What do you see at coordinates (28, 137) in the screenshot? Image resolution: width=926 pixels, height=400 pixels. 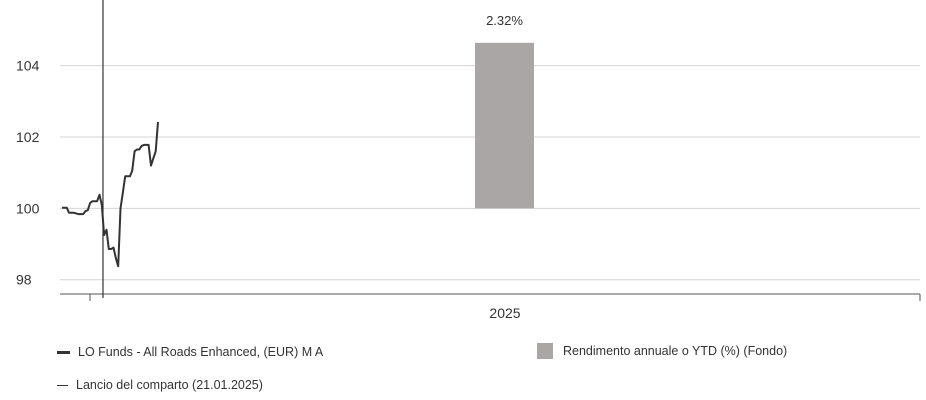 I see `y-tick-label: 102` at bounding box center [28, 137].